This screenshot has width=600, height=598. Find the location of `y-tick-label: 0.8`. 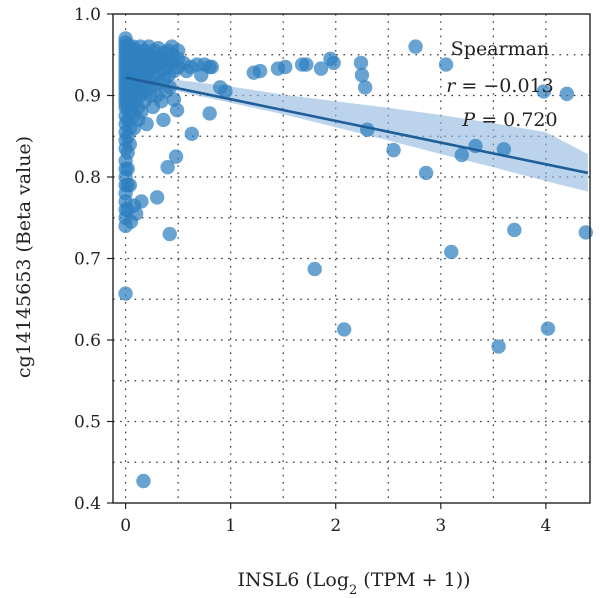

y-tick-label: 0.8 is located at coordinates (87, 178).